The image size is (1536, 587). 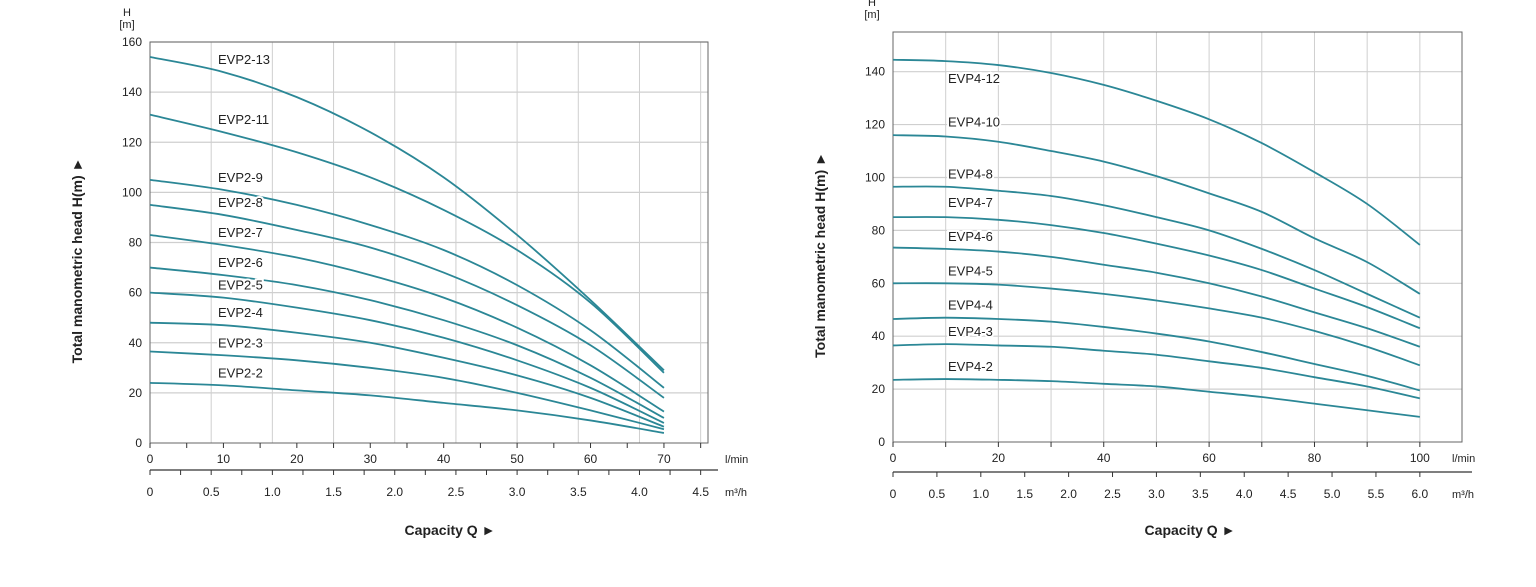 What do you see at coordinates (243, 119) in the screenshot?
I see `series-label: EVP2-11` at bounding box center [243, 119].